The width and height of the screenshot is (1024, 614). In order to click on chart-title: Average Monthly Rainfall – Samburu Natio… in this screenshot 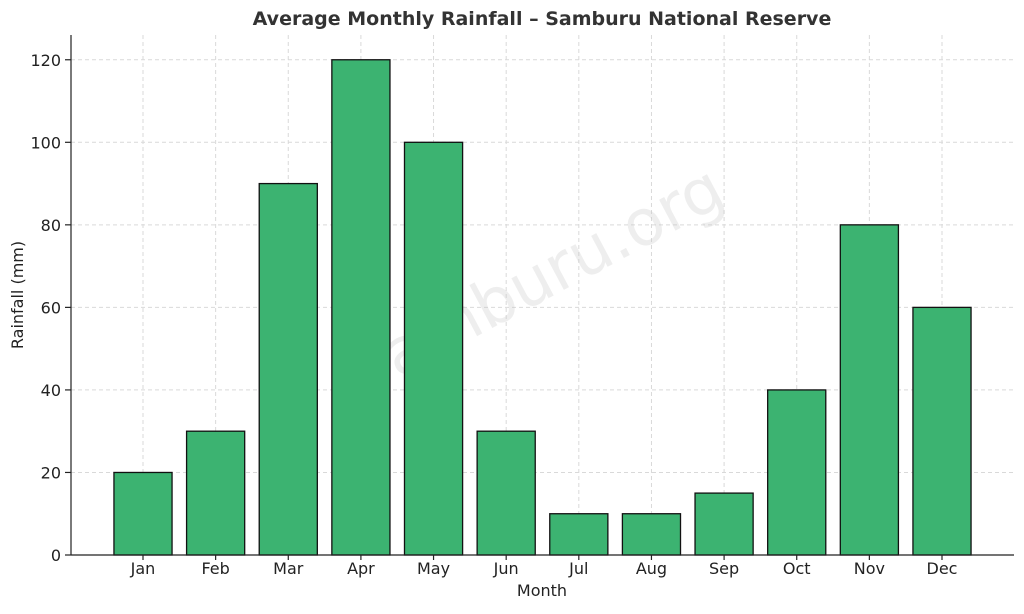, I will do `click(542, 19)`.